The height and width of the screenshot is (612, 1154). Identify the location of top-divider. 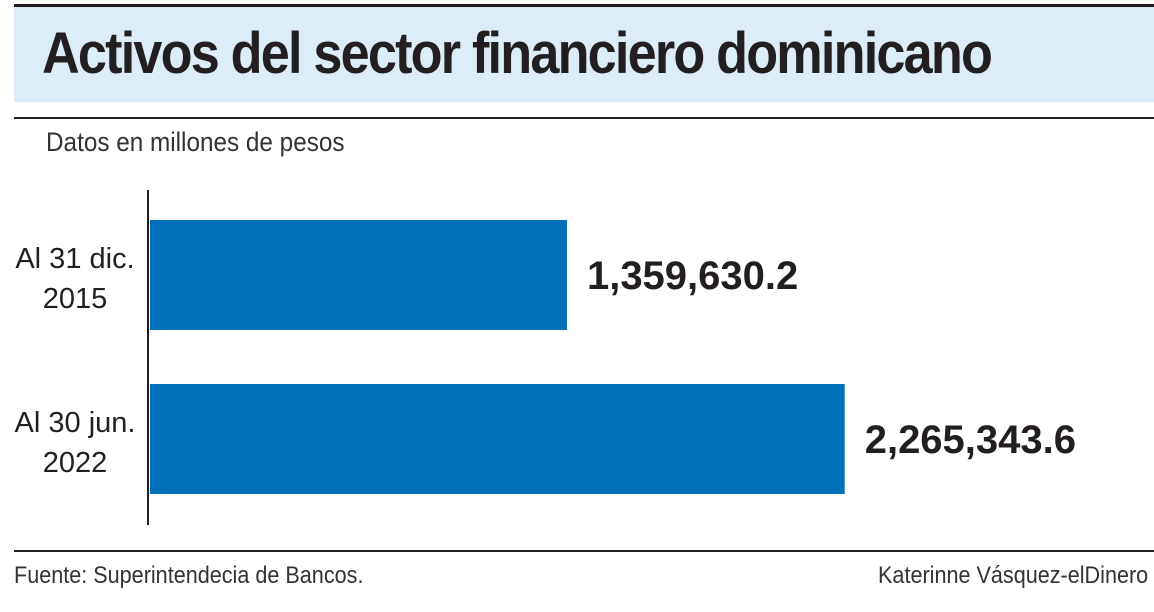
(584, 118).